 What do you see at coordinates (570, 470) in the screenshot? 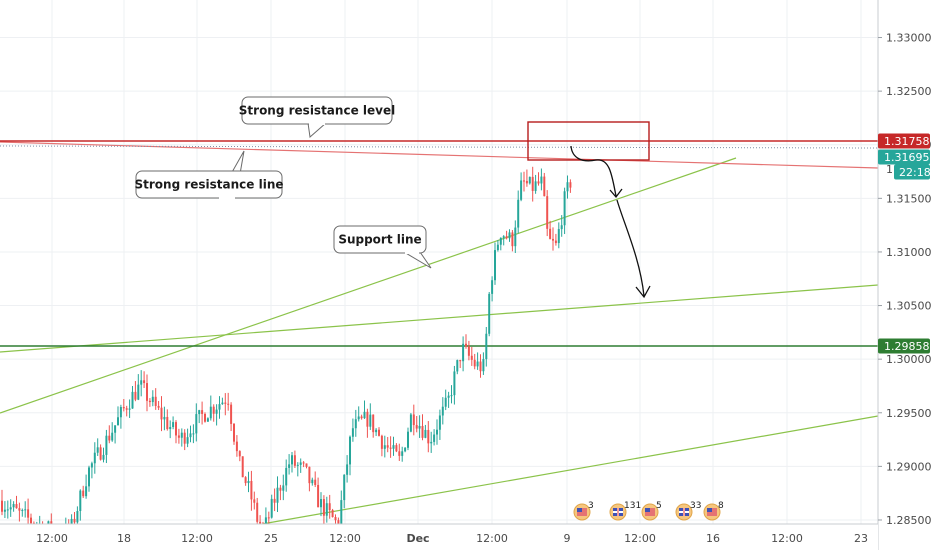
I see `channel-trendline` at bounding box center [570, 470].